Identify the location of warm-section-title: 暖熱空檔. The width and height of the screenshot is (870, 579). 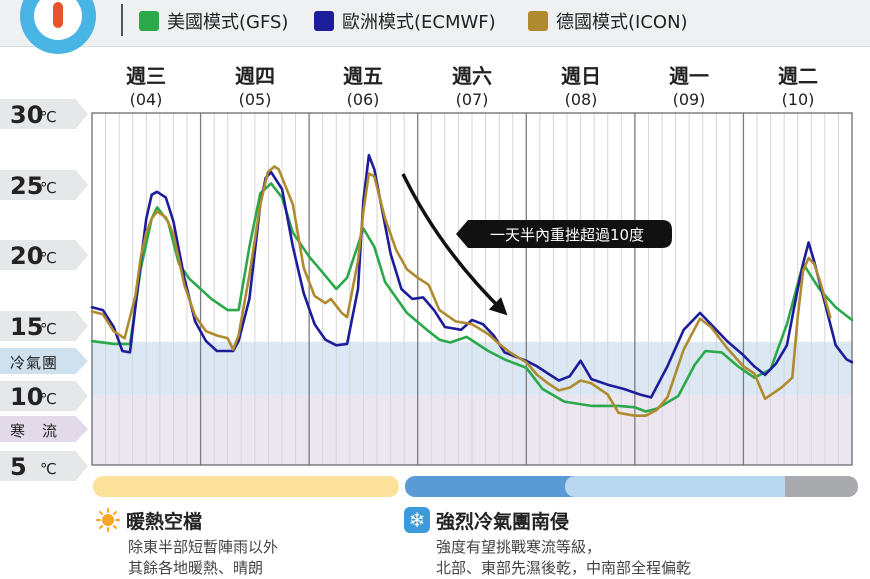
(164, 522).